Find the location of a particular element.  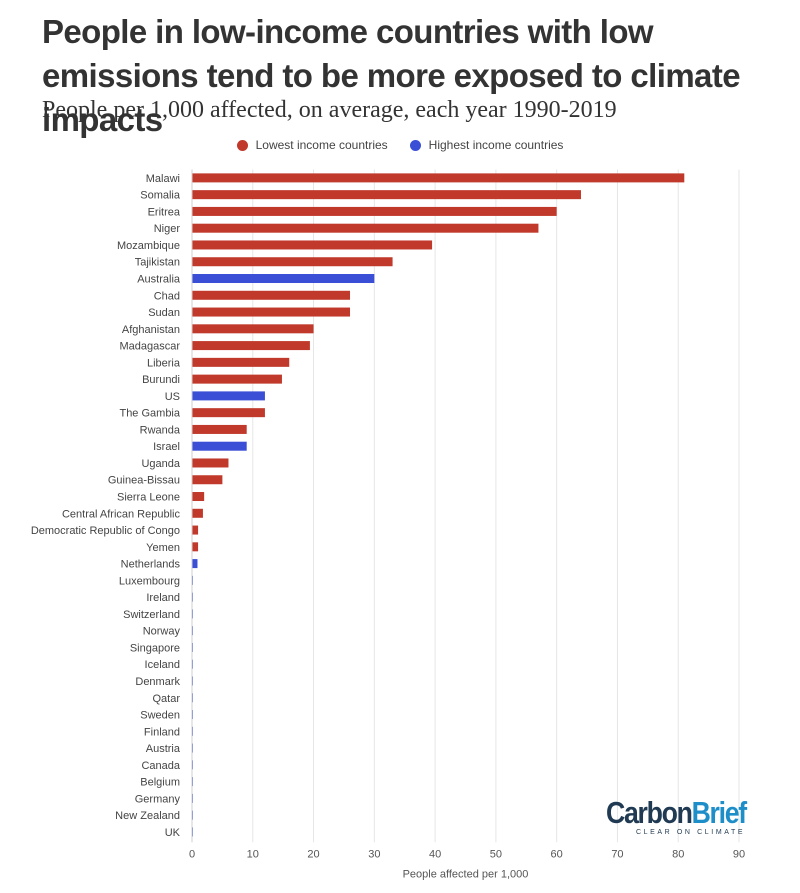

category-label-the-gambia: The Gambia is located at coordinates (149, 414).